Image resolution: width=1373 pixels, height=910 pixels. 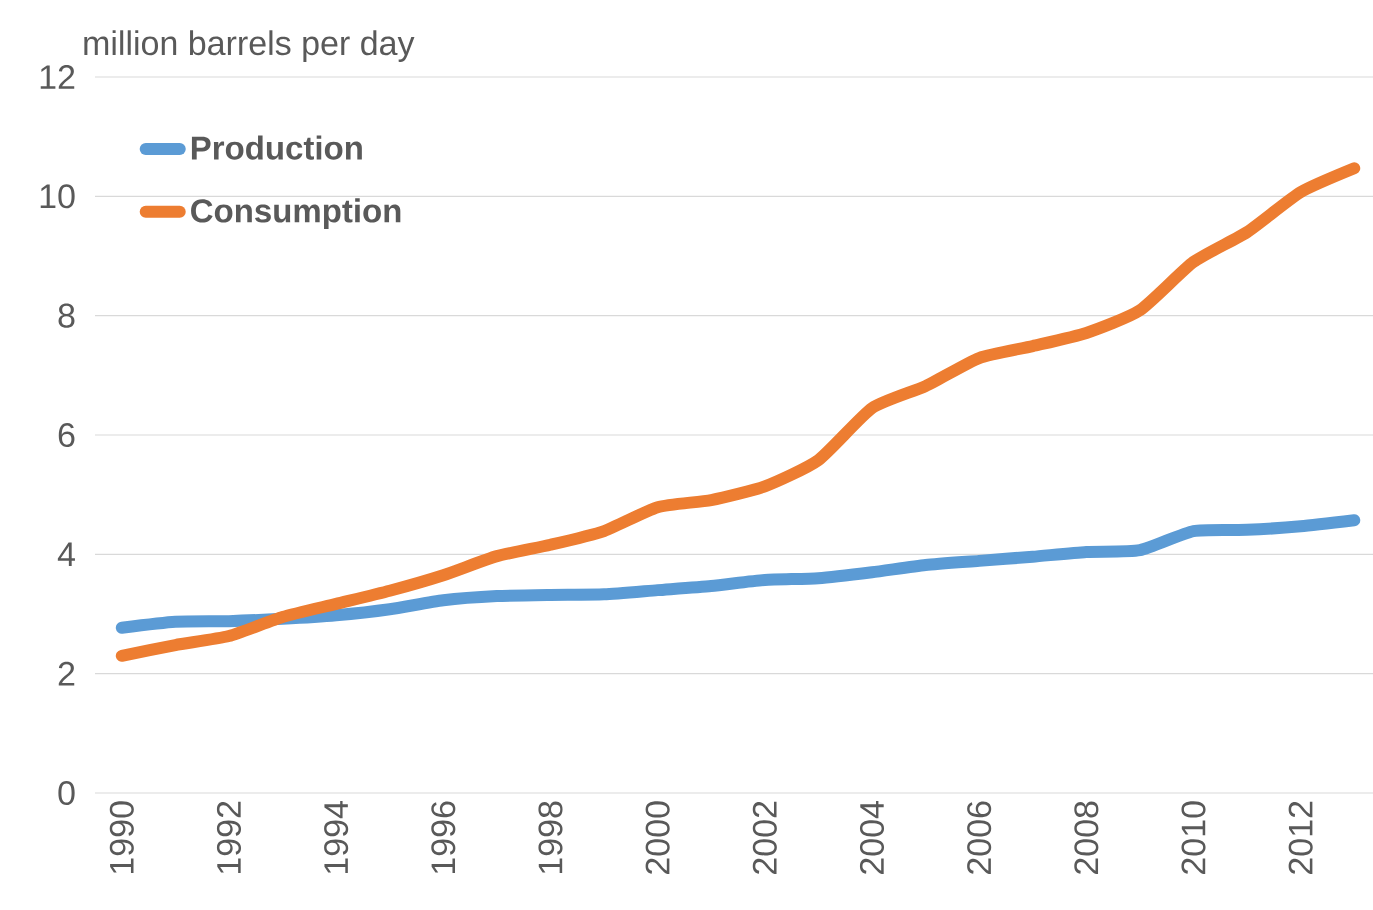 I want to click on x-tick-label: 1998, so click(x=550, y=837).